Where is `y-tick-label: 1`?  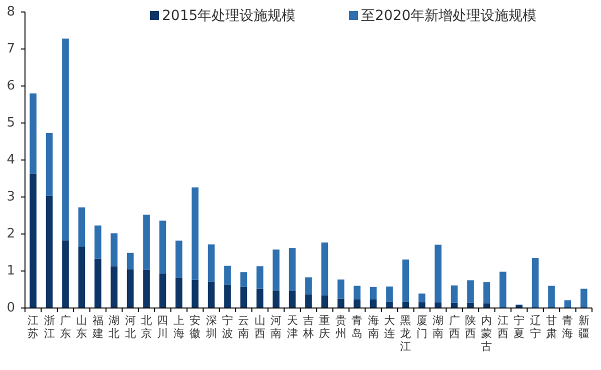 y-tick-label: 1 is located at coordinates (10, 271).